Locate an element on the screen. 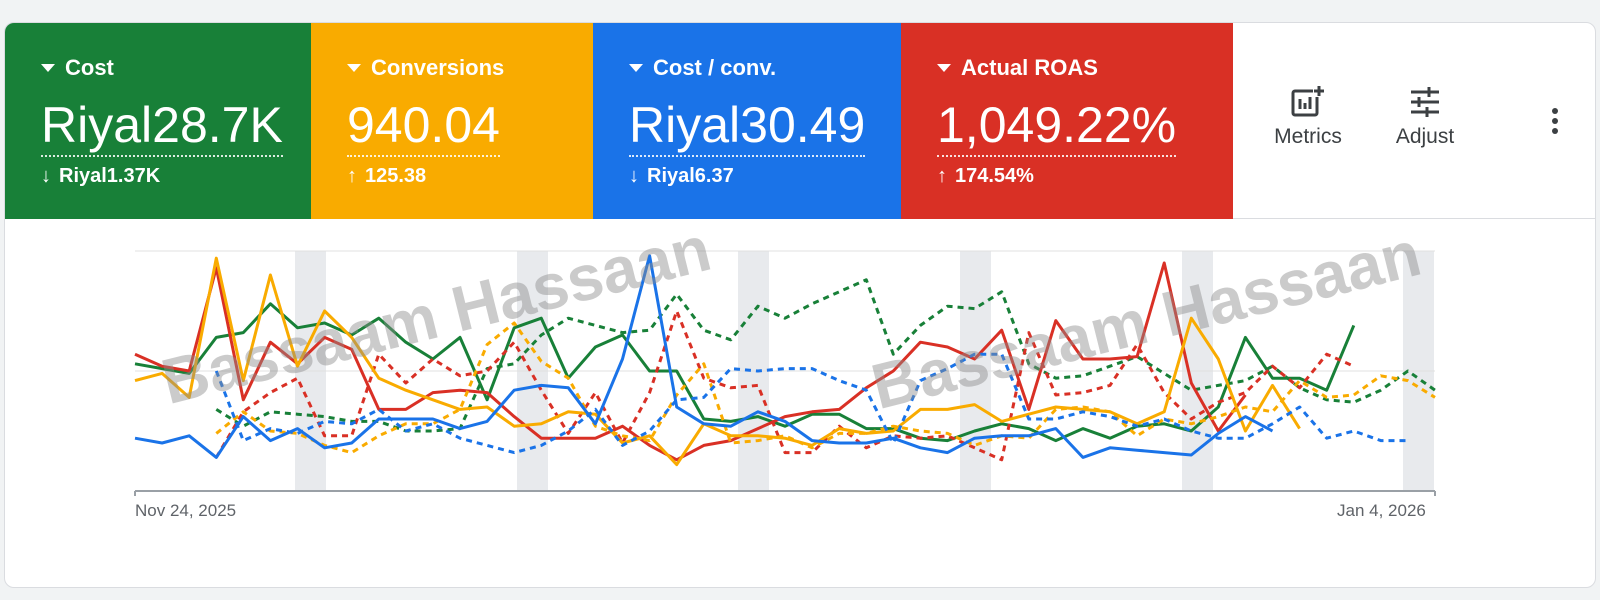  scorecard-label: Cost / conv. is located at coordinates (702, 68).